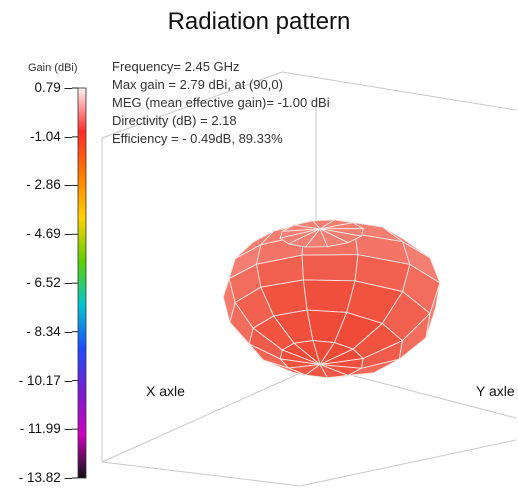  What do you see at coordinates (197, 84) in the screenshot?
I see `max-gain-annotation: Max gain = 2.79 dBi, at (90,0)` at bounding box center [197, 84].